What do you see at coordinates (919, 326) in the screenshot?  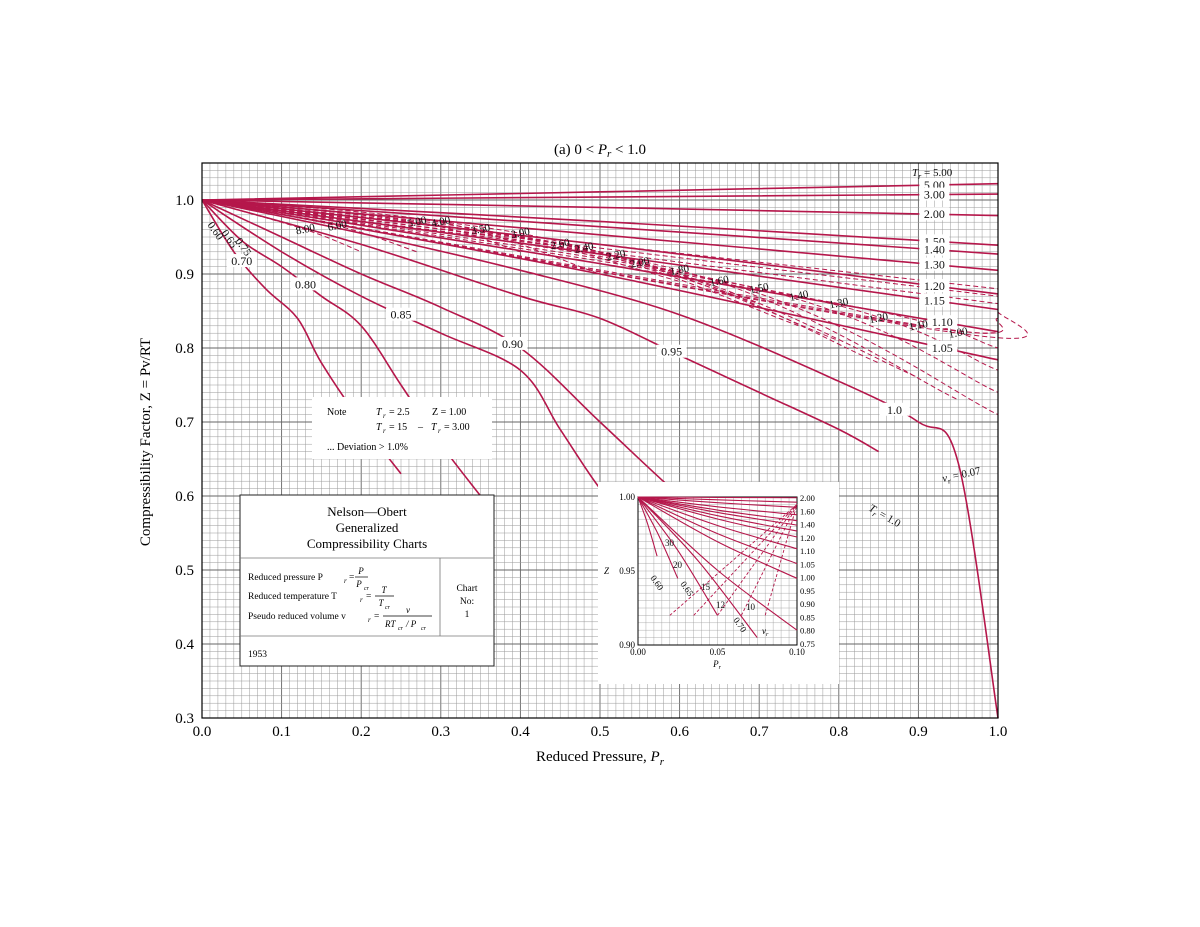 I see `vr-label: 1.10` at bounding box center [919, 326].